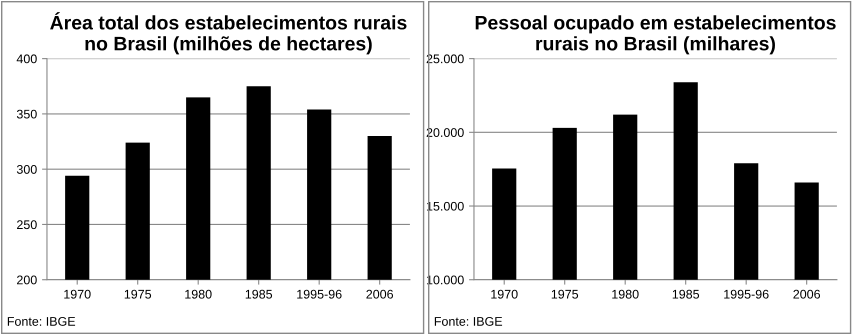  What do you see at coordinates (228, 33) in the screenshot?
I see `chart-title: Área total dos estabelecimentos rurais no Brasil (milhões de hectares)` at bounding box center [228, 33].